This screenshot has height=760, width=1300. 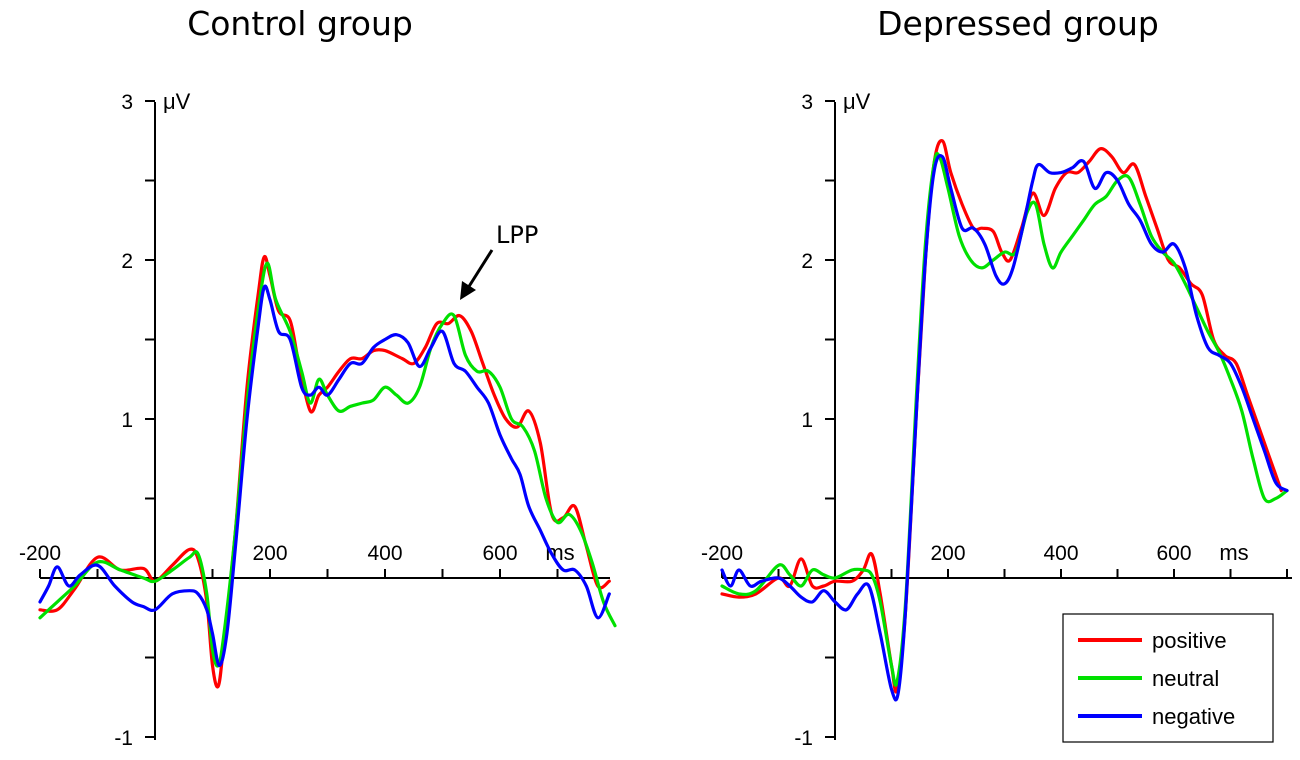 I want to click on lpp-arrow-head, so click(x=468, y=290).